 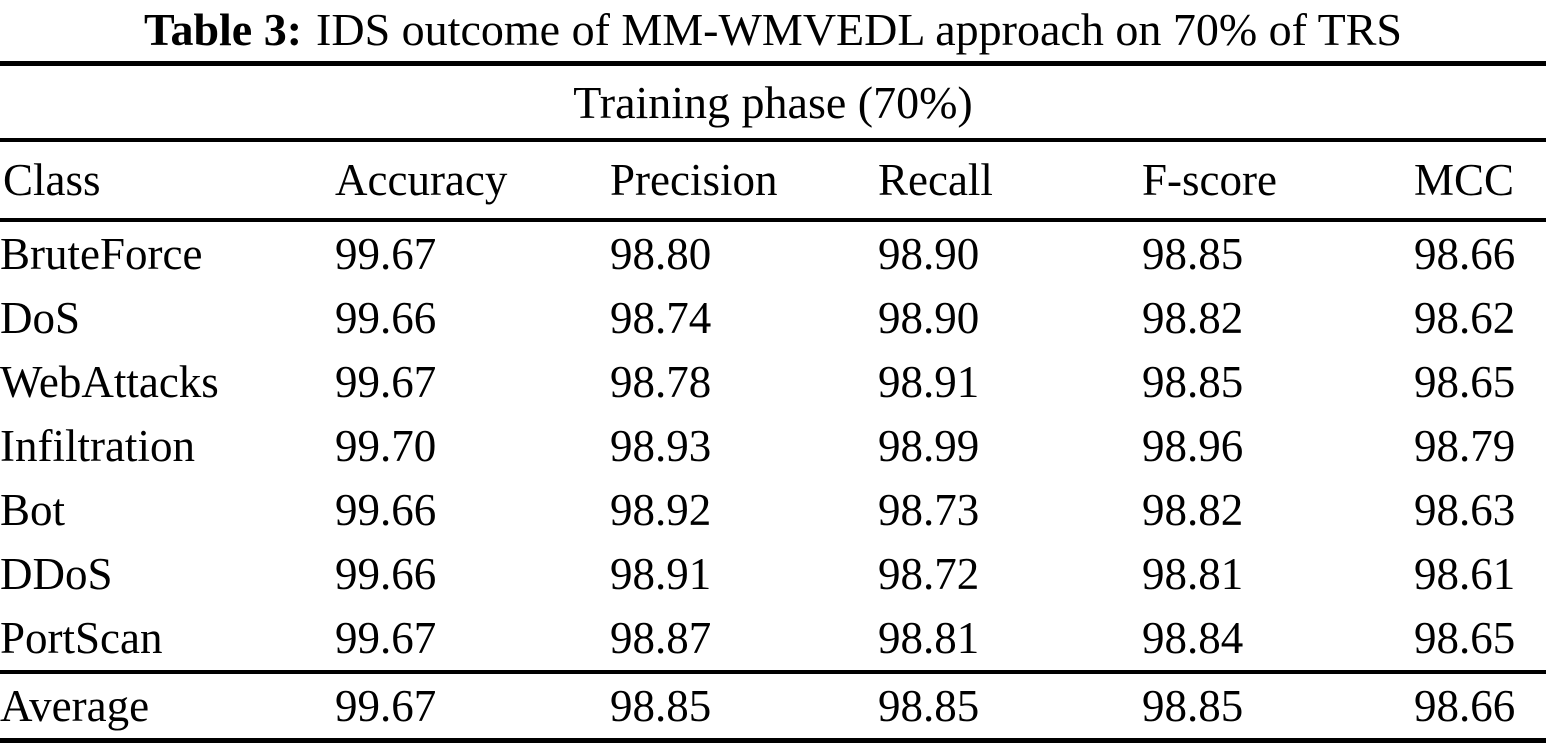 I want to click on class-cell: BruteForce, so click(x=101, y=254).